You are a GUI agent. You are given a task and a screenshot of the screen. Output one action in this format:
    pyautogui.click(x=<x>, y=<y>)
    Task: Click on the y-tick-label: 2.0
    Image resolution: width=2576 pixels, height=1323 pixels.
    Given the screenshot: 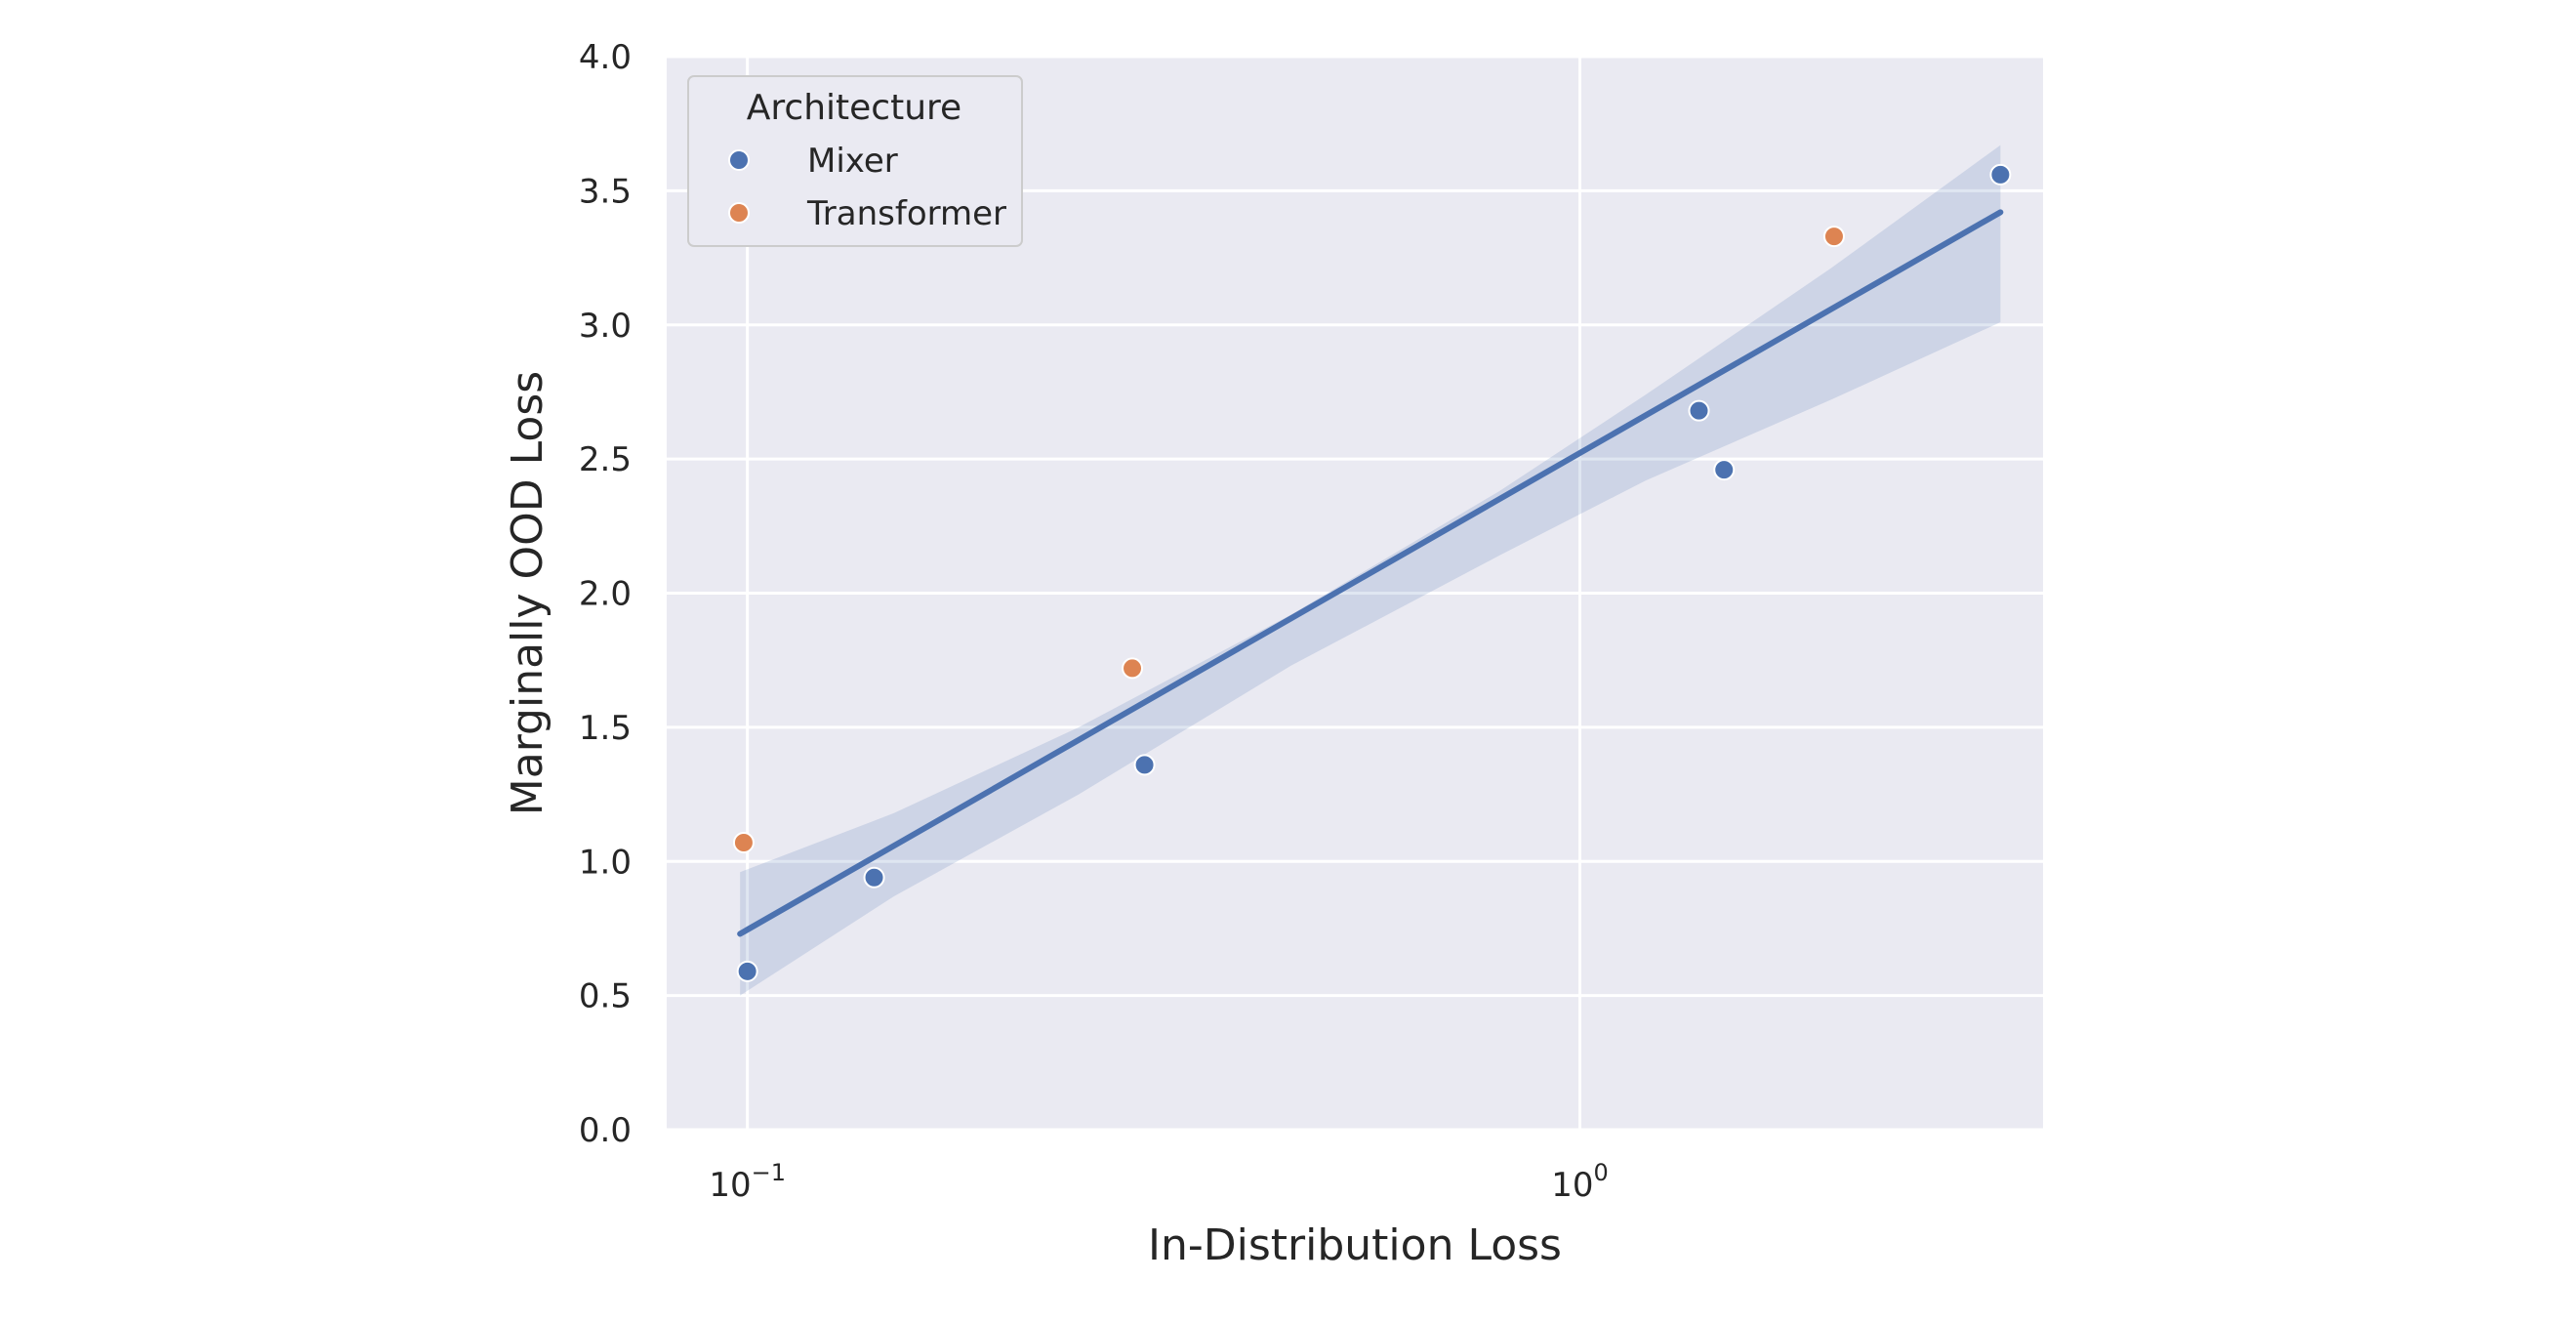 What is the action you would take?
    pyautogui.click(x=605, y=594)
    